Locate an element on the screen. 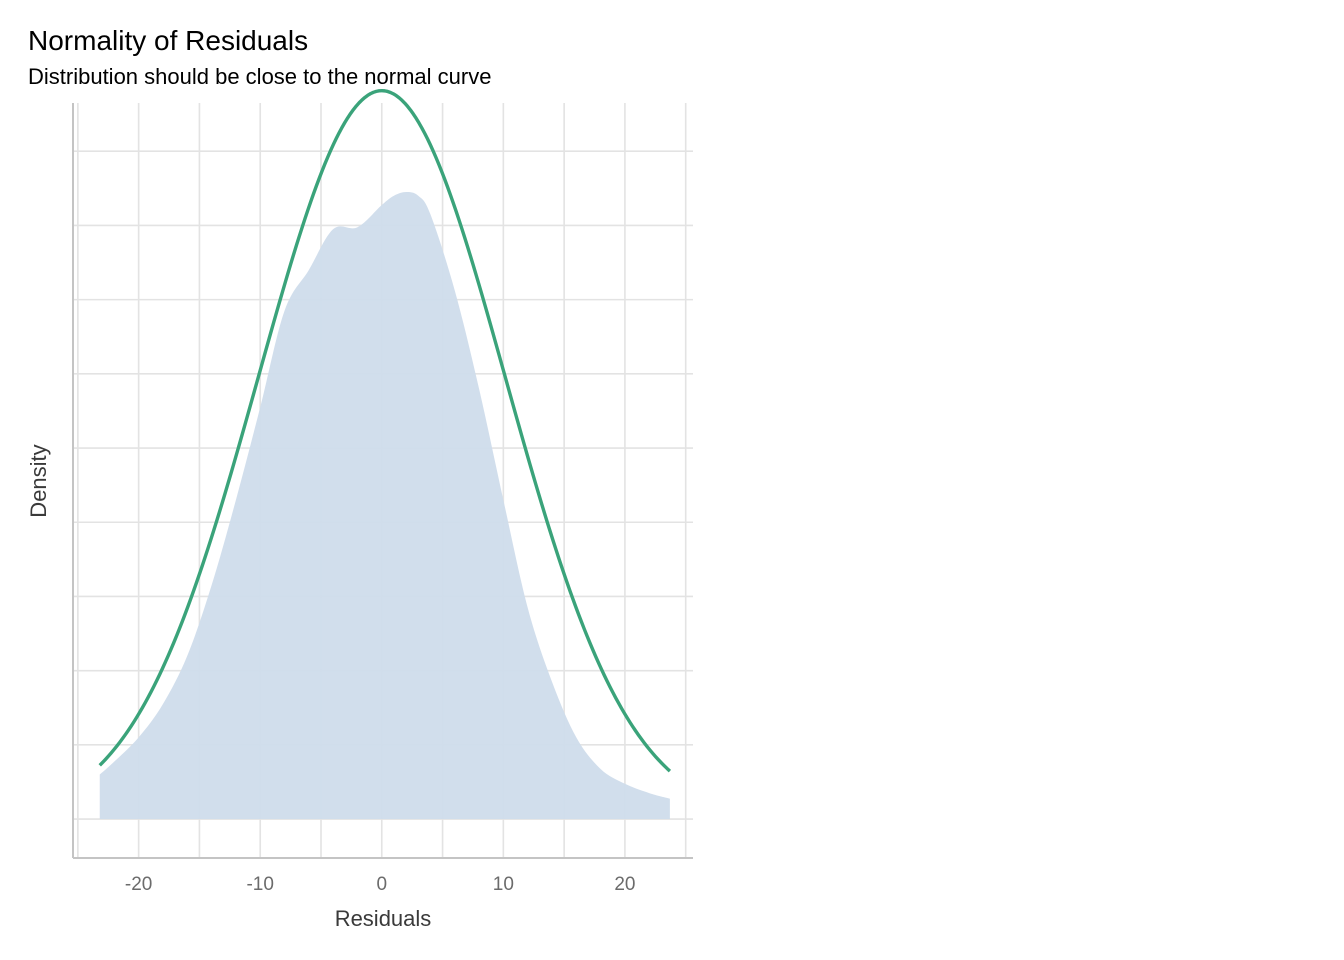  x-tick-label: -20 is located at coordinates (138, 884).